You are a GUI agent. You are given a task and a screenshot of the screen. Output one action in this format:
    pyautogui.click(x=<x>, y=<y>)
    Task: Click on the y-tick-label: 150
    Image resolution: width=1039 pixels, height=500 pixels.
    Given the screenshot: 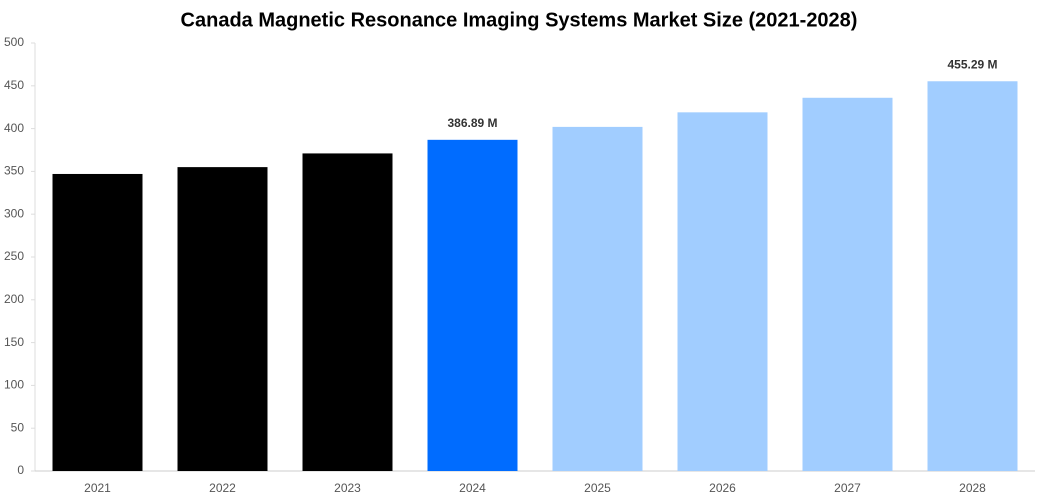 What is the action you would take?
    pyautogui.click(x=14, y=342)
    